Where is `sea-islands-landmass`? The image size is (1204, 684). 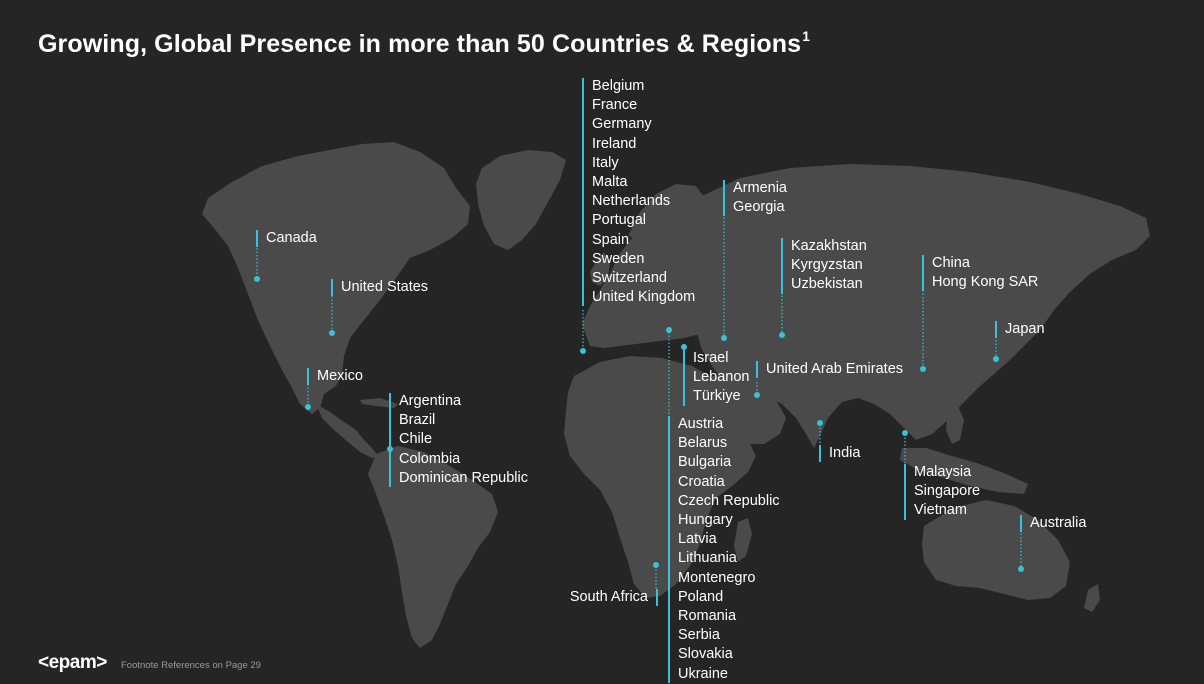 sea-islands-landmass is located at coordinates (964, 471).